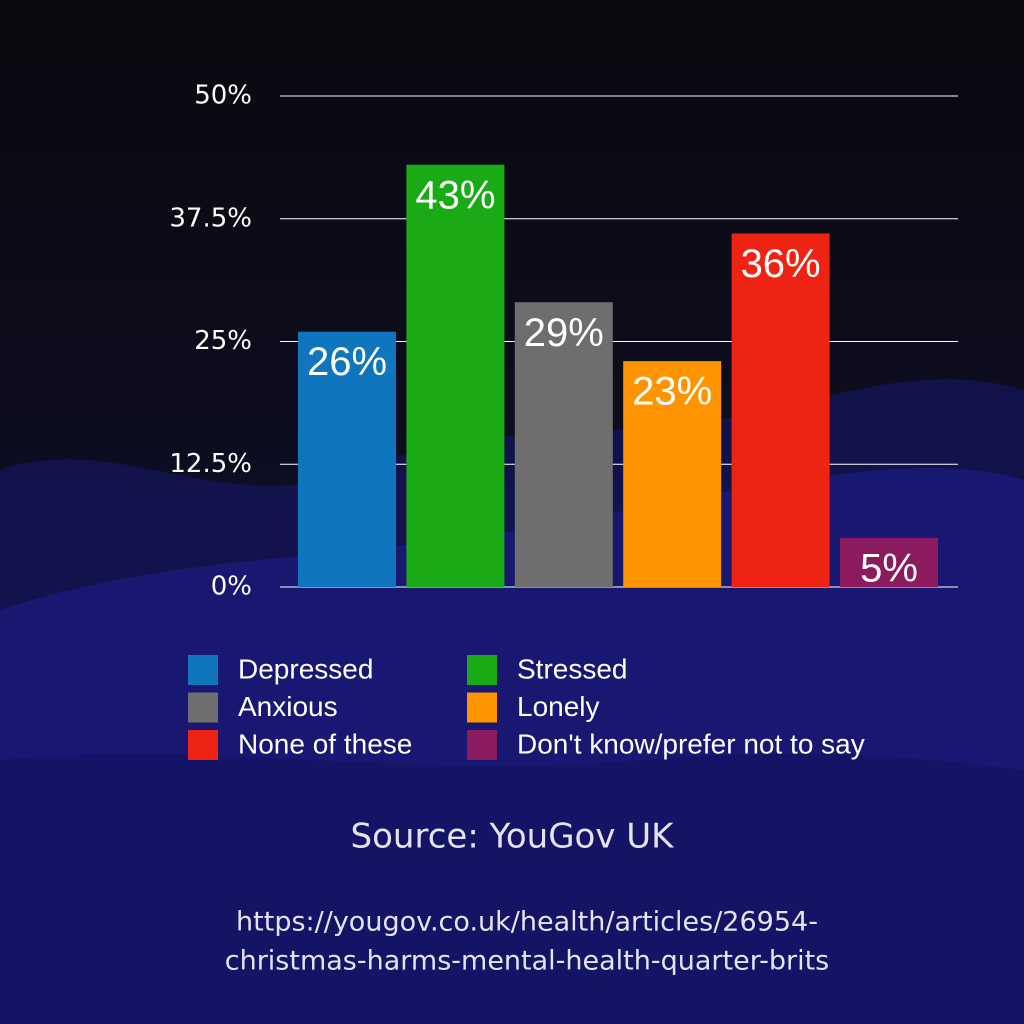 This screenshot has width=1024, height=1024. Describe the element at coordinates (325, 743) in the screenshot. I see `legend-label: None of these` at that location.